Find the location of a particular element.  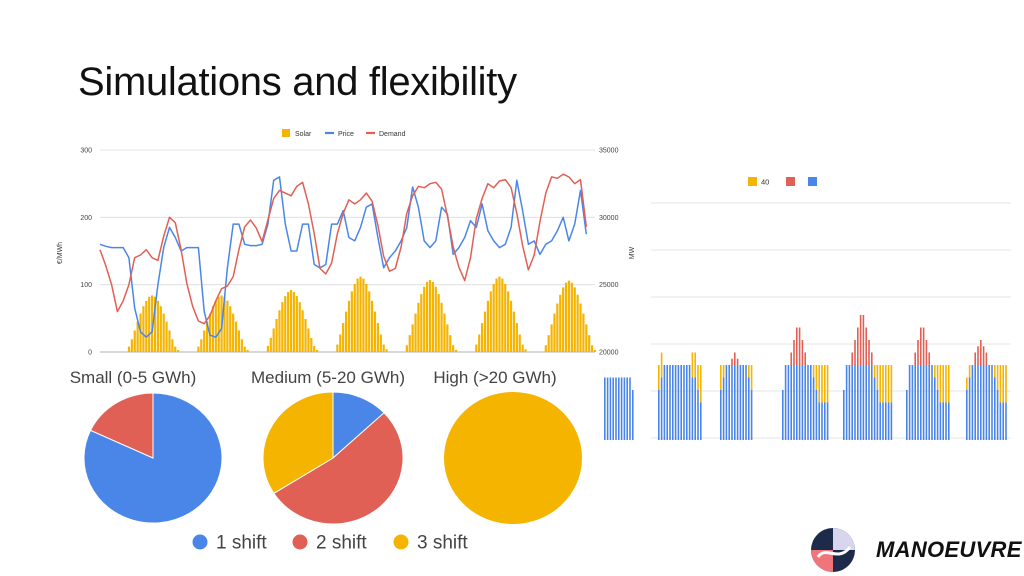

manoeuvre-logo-icon is located at coordinates (833, 550).